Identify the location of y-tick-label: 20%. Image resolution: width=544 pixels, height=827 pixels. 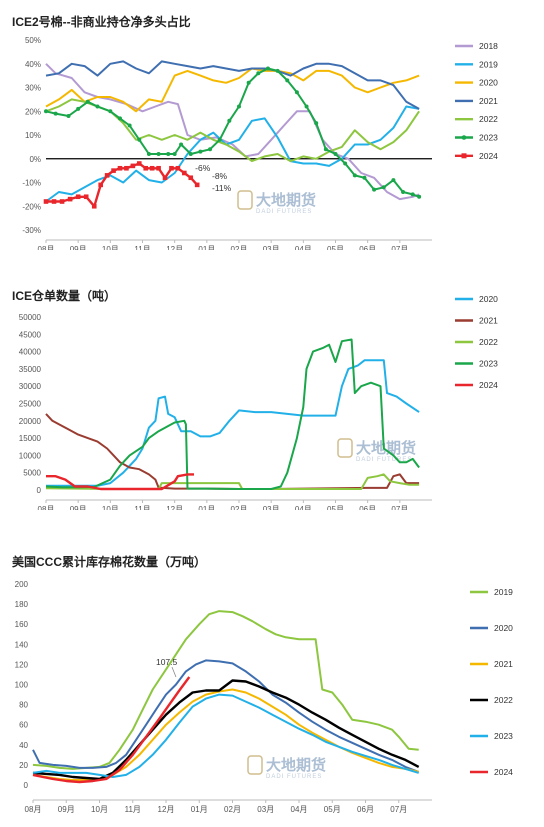
(33, 111).